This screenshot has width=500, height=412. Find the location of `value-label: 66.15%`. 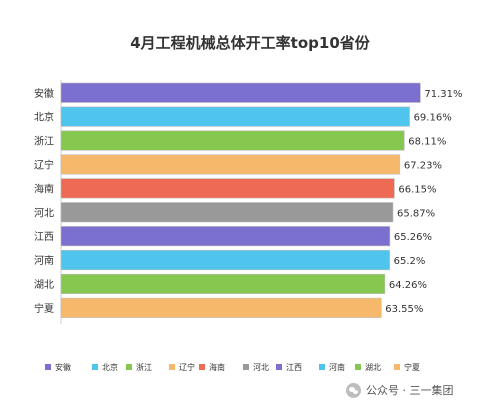

value-label: 66.15% is located at coordinates (417, 189).